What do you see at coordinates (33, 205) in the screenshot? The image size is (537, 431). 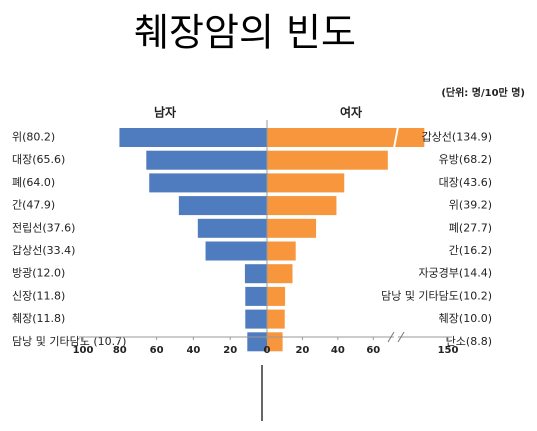 I see `category-label: 간(47.9)` at bounding box center [33, 205].